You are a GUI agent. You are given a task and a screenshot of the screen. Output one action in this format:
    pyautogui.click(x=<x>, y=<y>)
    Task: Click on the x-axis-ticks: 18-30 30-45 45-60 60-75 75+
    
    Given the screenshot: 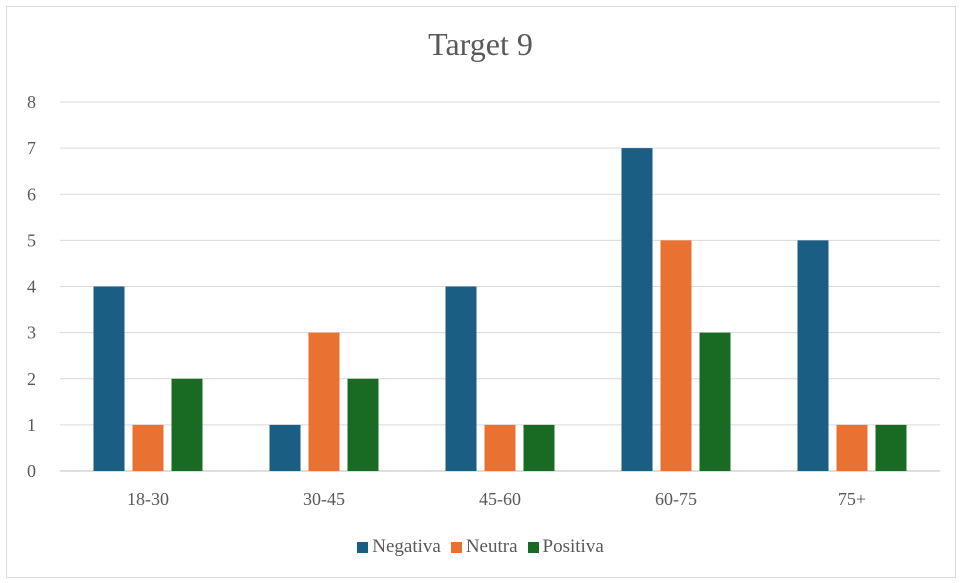 What is the action you would take?
    pyautogui.click(x=496, y=499)
    